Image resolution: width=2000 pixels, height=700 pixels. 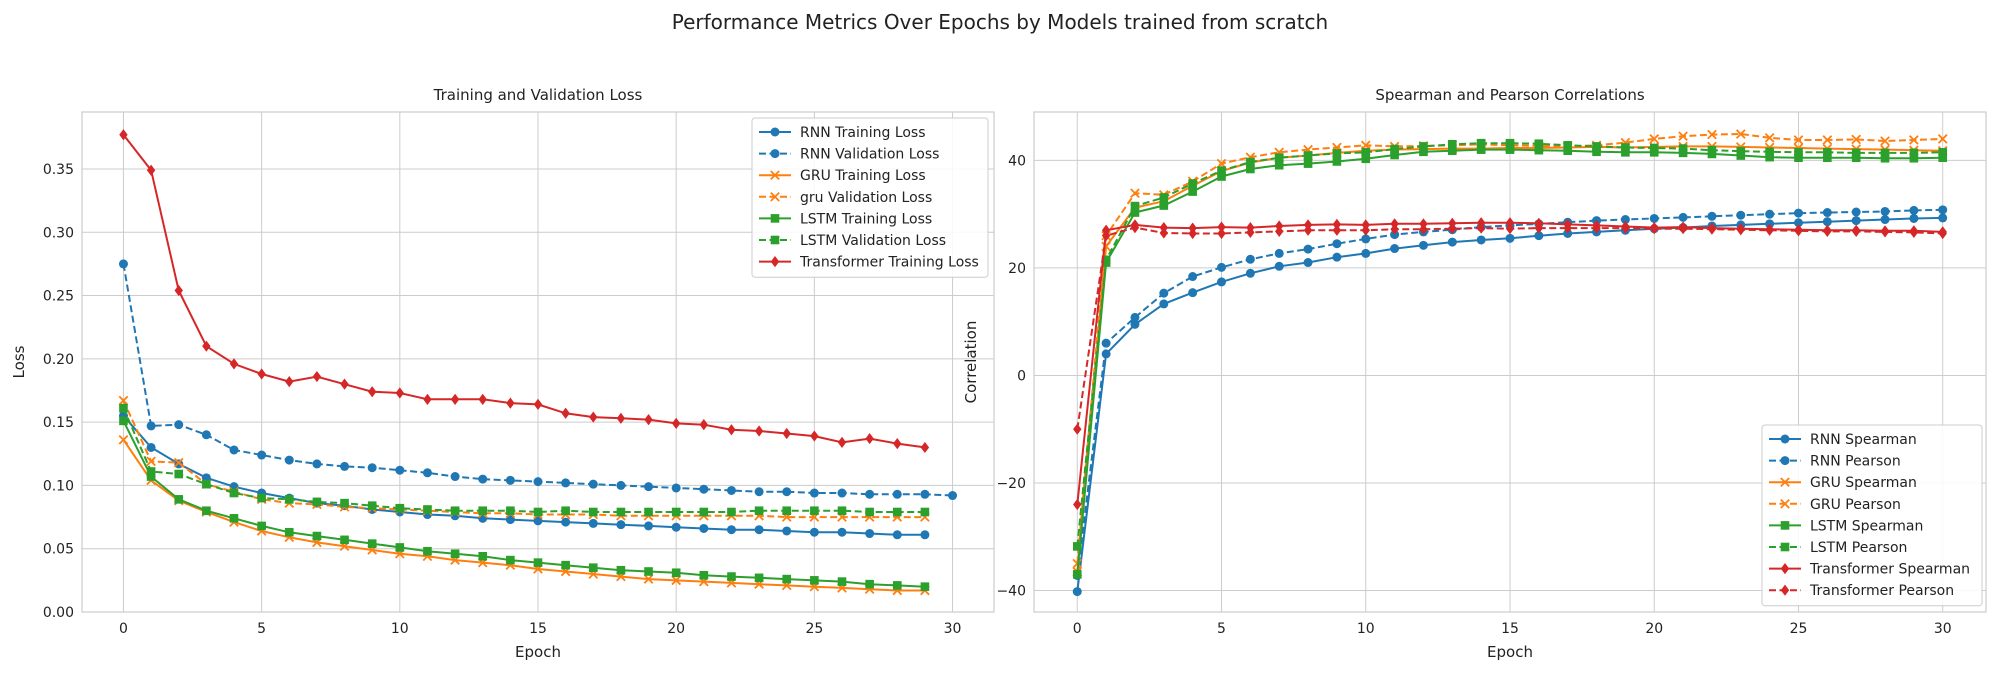 I want to click on chart-title: Training and Validation Loss, so click(x=538, y=95).